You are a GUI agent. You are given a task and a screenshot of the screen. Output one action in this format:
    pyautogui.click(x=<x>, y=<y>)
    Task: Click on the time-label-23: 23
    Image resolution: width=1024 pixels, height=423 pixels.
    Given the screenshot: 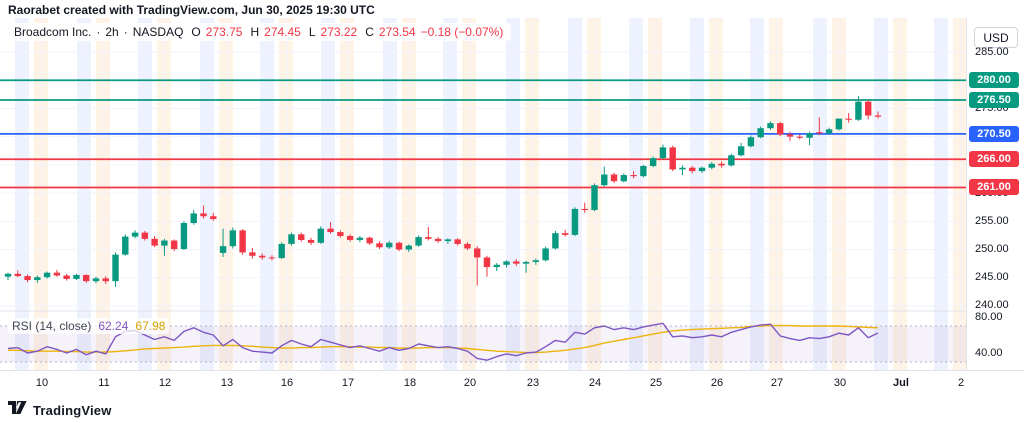 What is the action you would take?
    pyautogui.click(x=533, y=383)
    